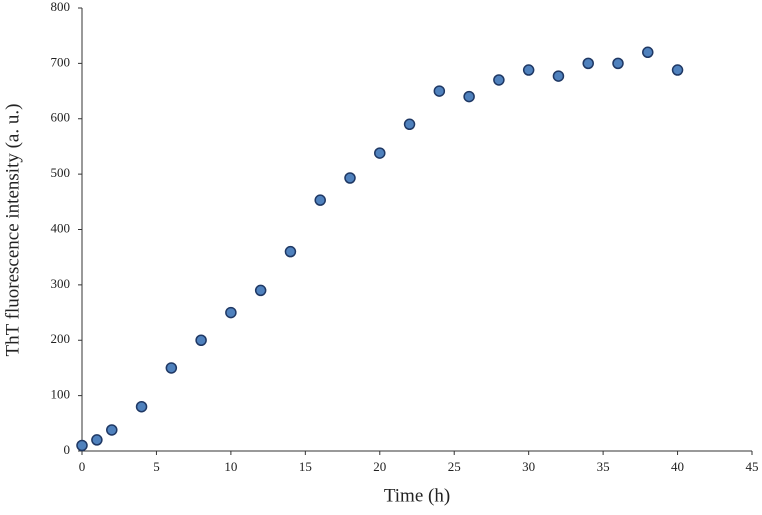 The width and height of the screenshot is (762, 515). What do you see at coordinates (61, 394) in the screenshot?
I see `y-tick-label: 100` at bounding box center [61, 394].